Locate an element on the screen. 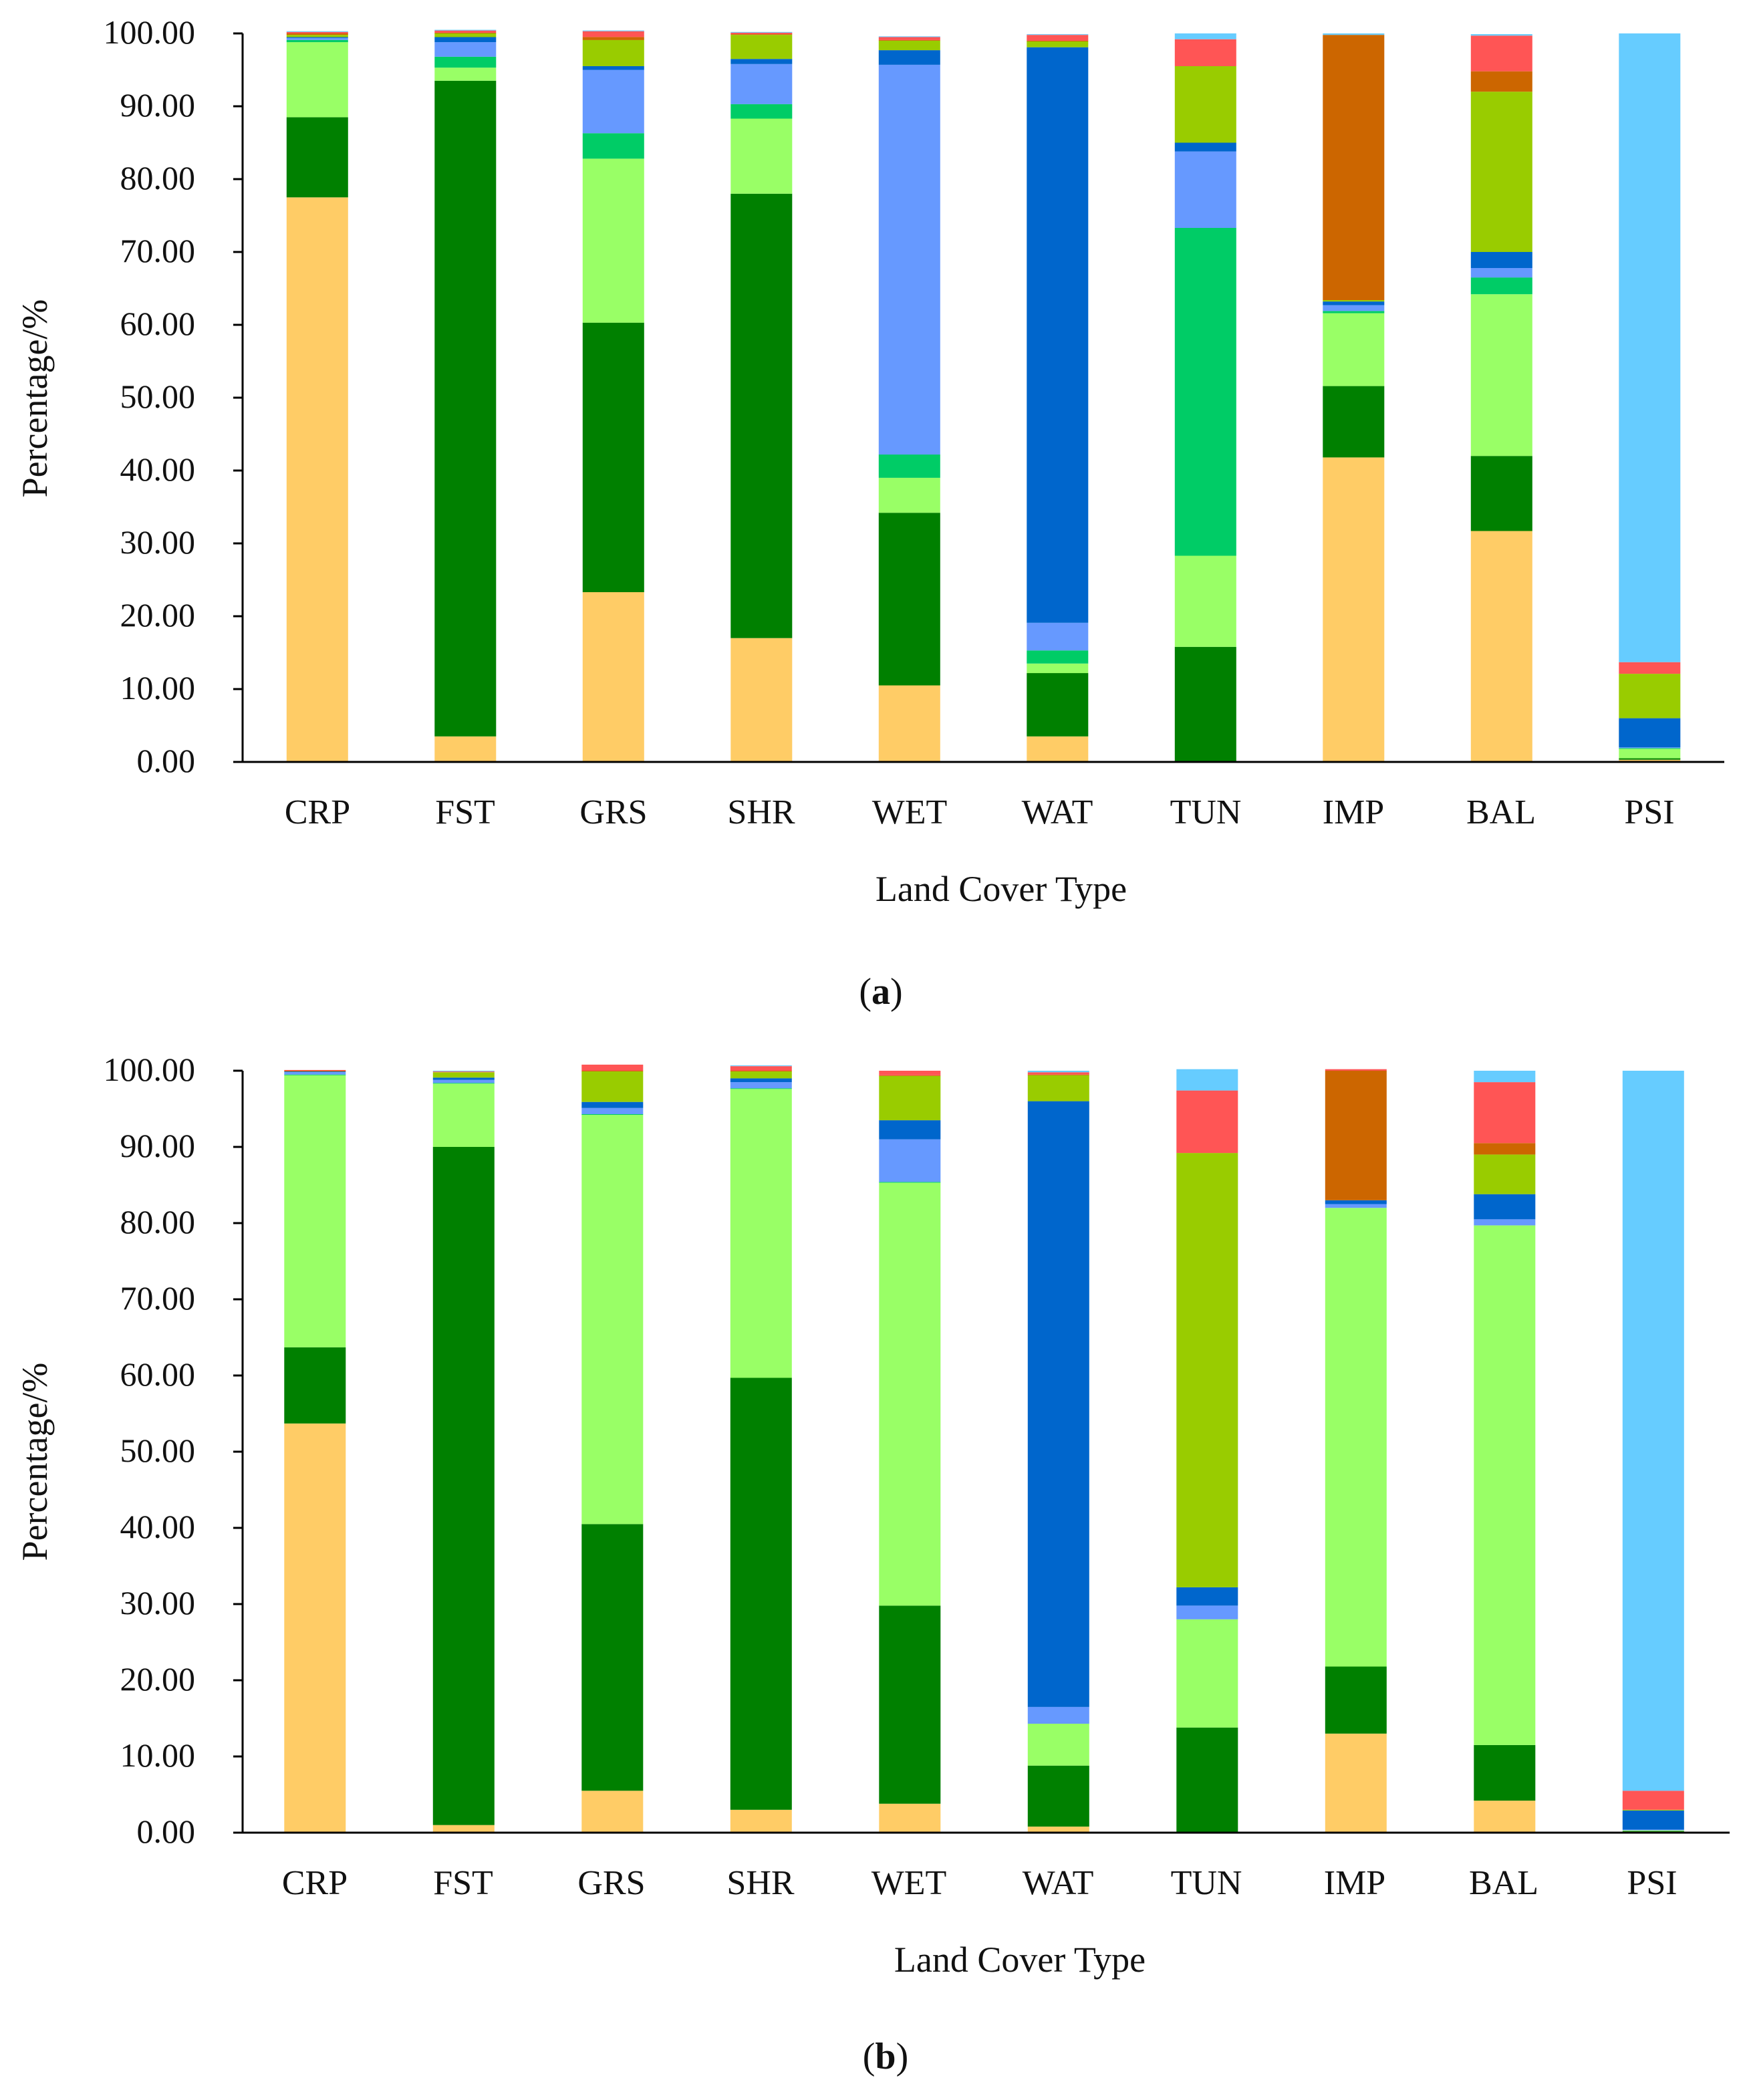  bar-segment-shr-tun is located at coordinates (761, 1075).